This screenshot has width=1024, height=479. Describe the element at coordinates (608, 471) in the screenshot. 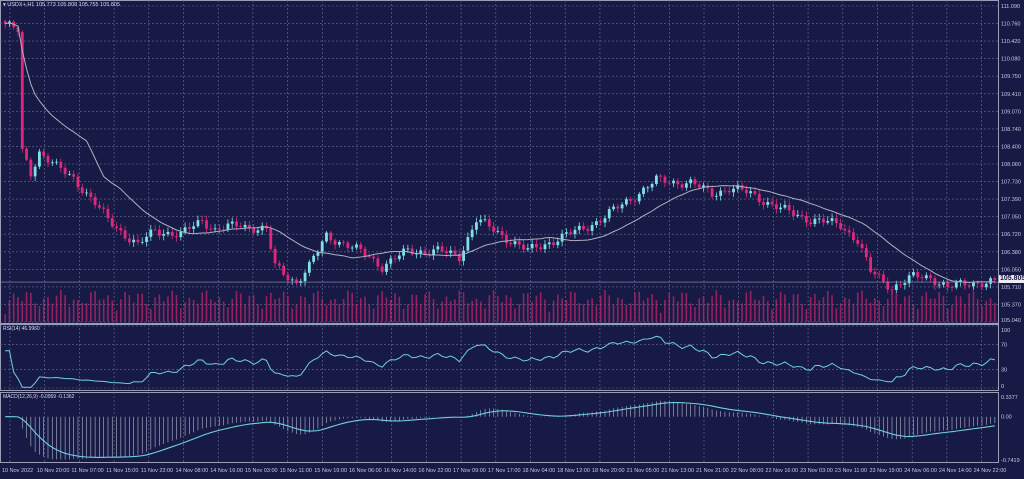

I see `time-tick-label: 18 Nov 20:00` at that location.